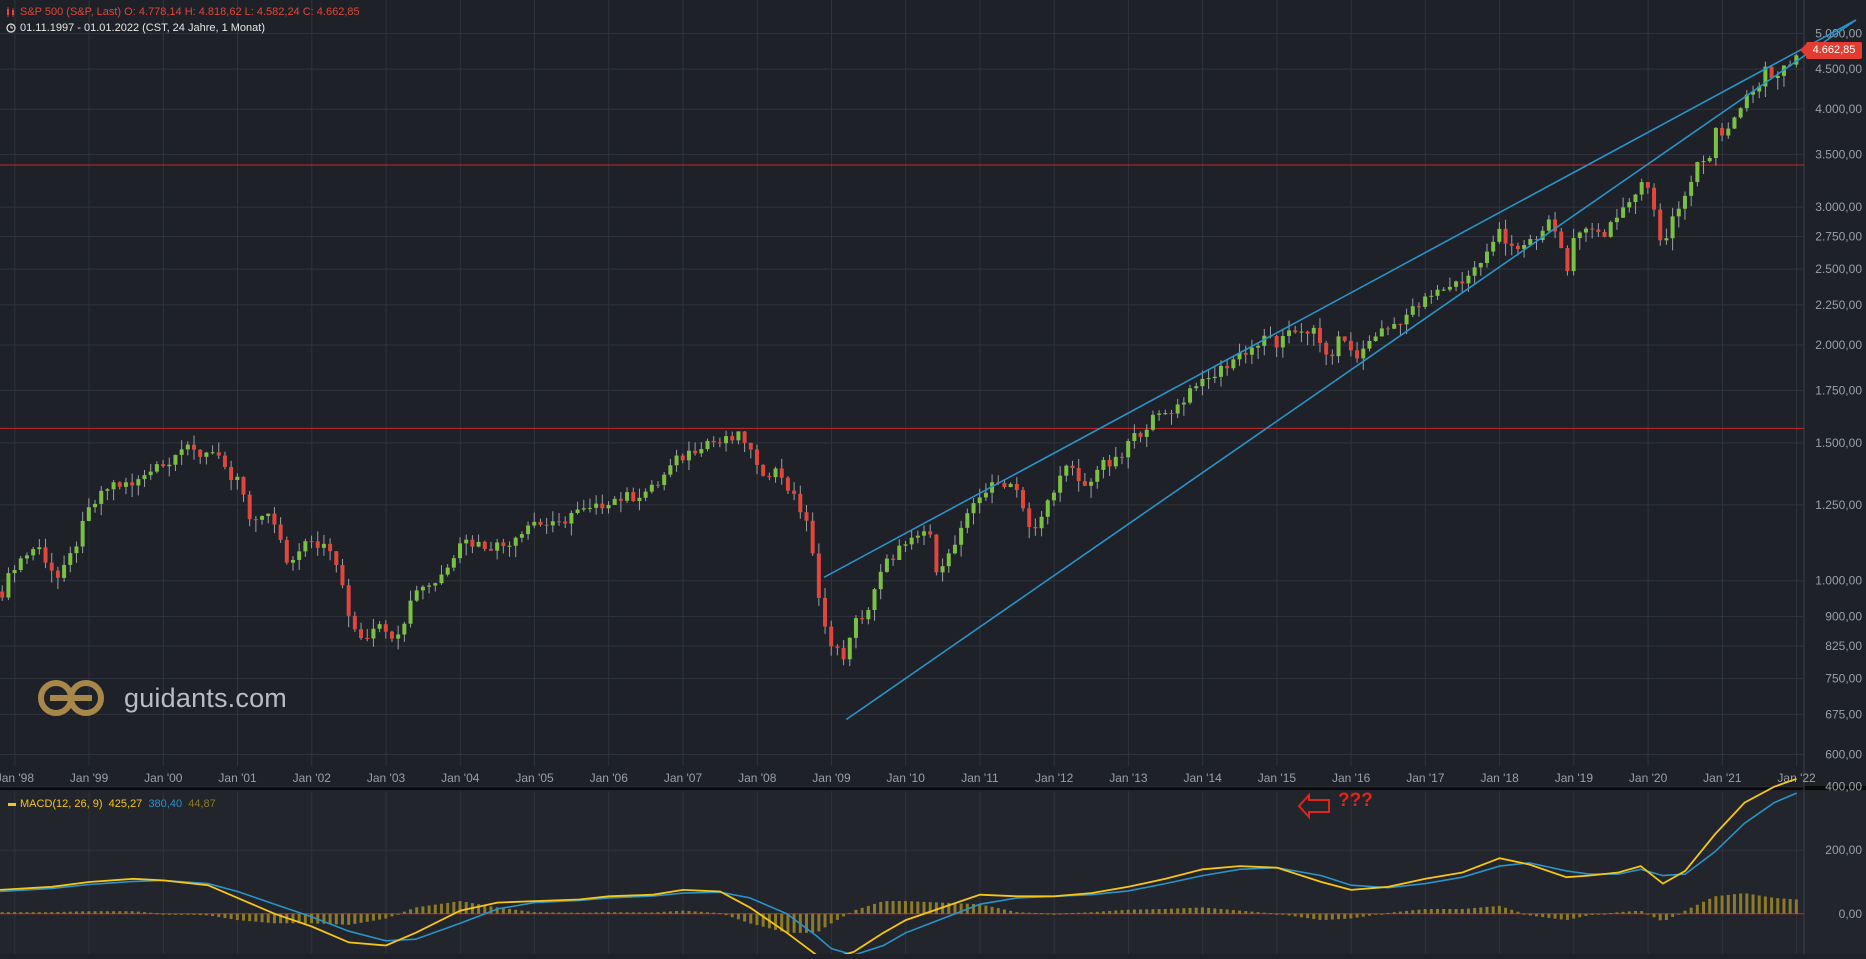 The height and width of the screenshot is (959, 1866). Describe the element at coordinates (1838, 390) in the screenshot. I see `y-tick-label: 1.750,00` at that location.